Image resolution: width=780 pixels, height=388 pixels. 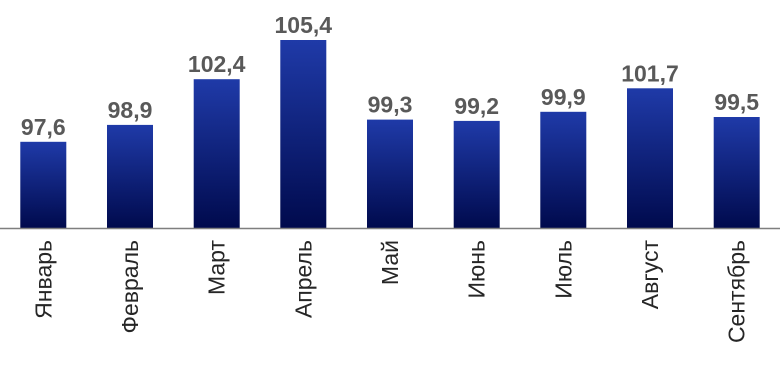 What do you see at coordinates (736, 102) in the screenshot?
I see `data-label: 99,5` at bounding box center [736, 102].